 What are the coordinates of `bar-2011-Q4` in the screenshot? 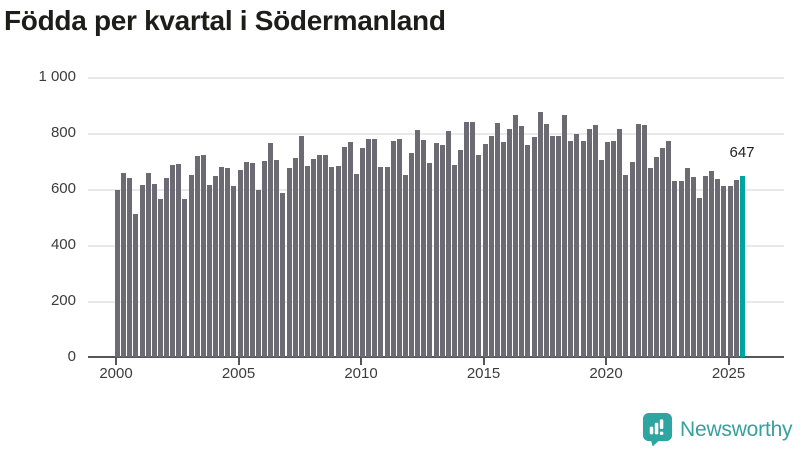 It's located at (405, 266).